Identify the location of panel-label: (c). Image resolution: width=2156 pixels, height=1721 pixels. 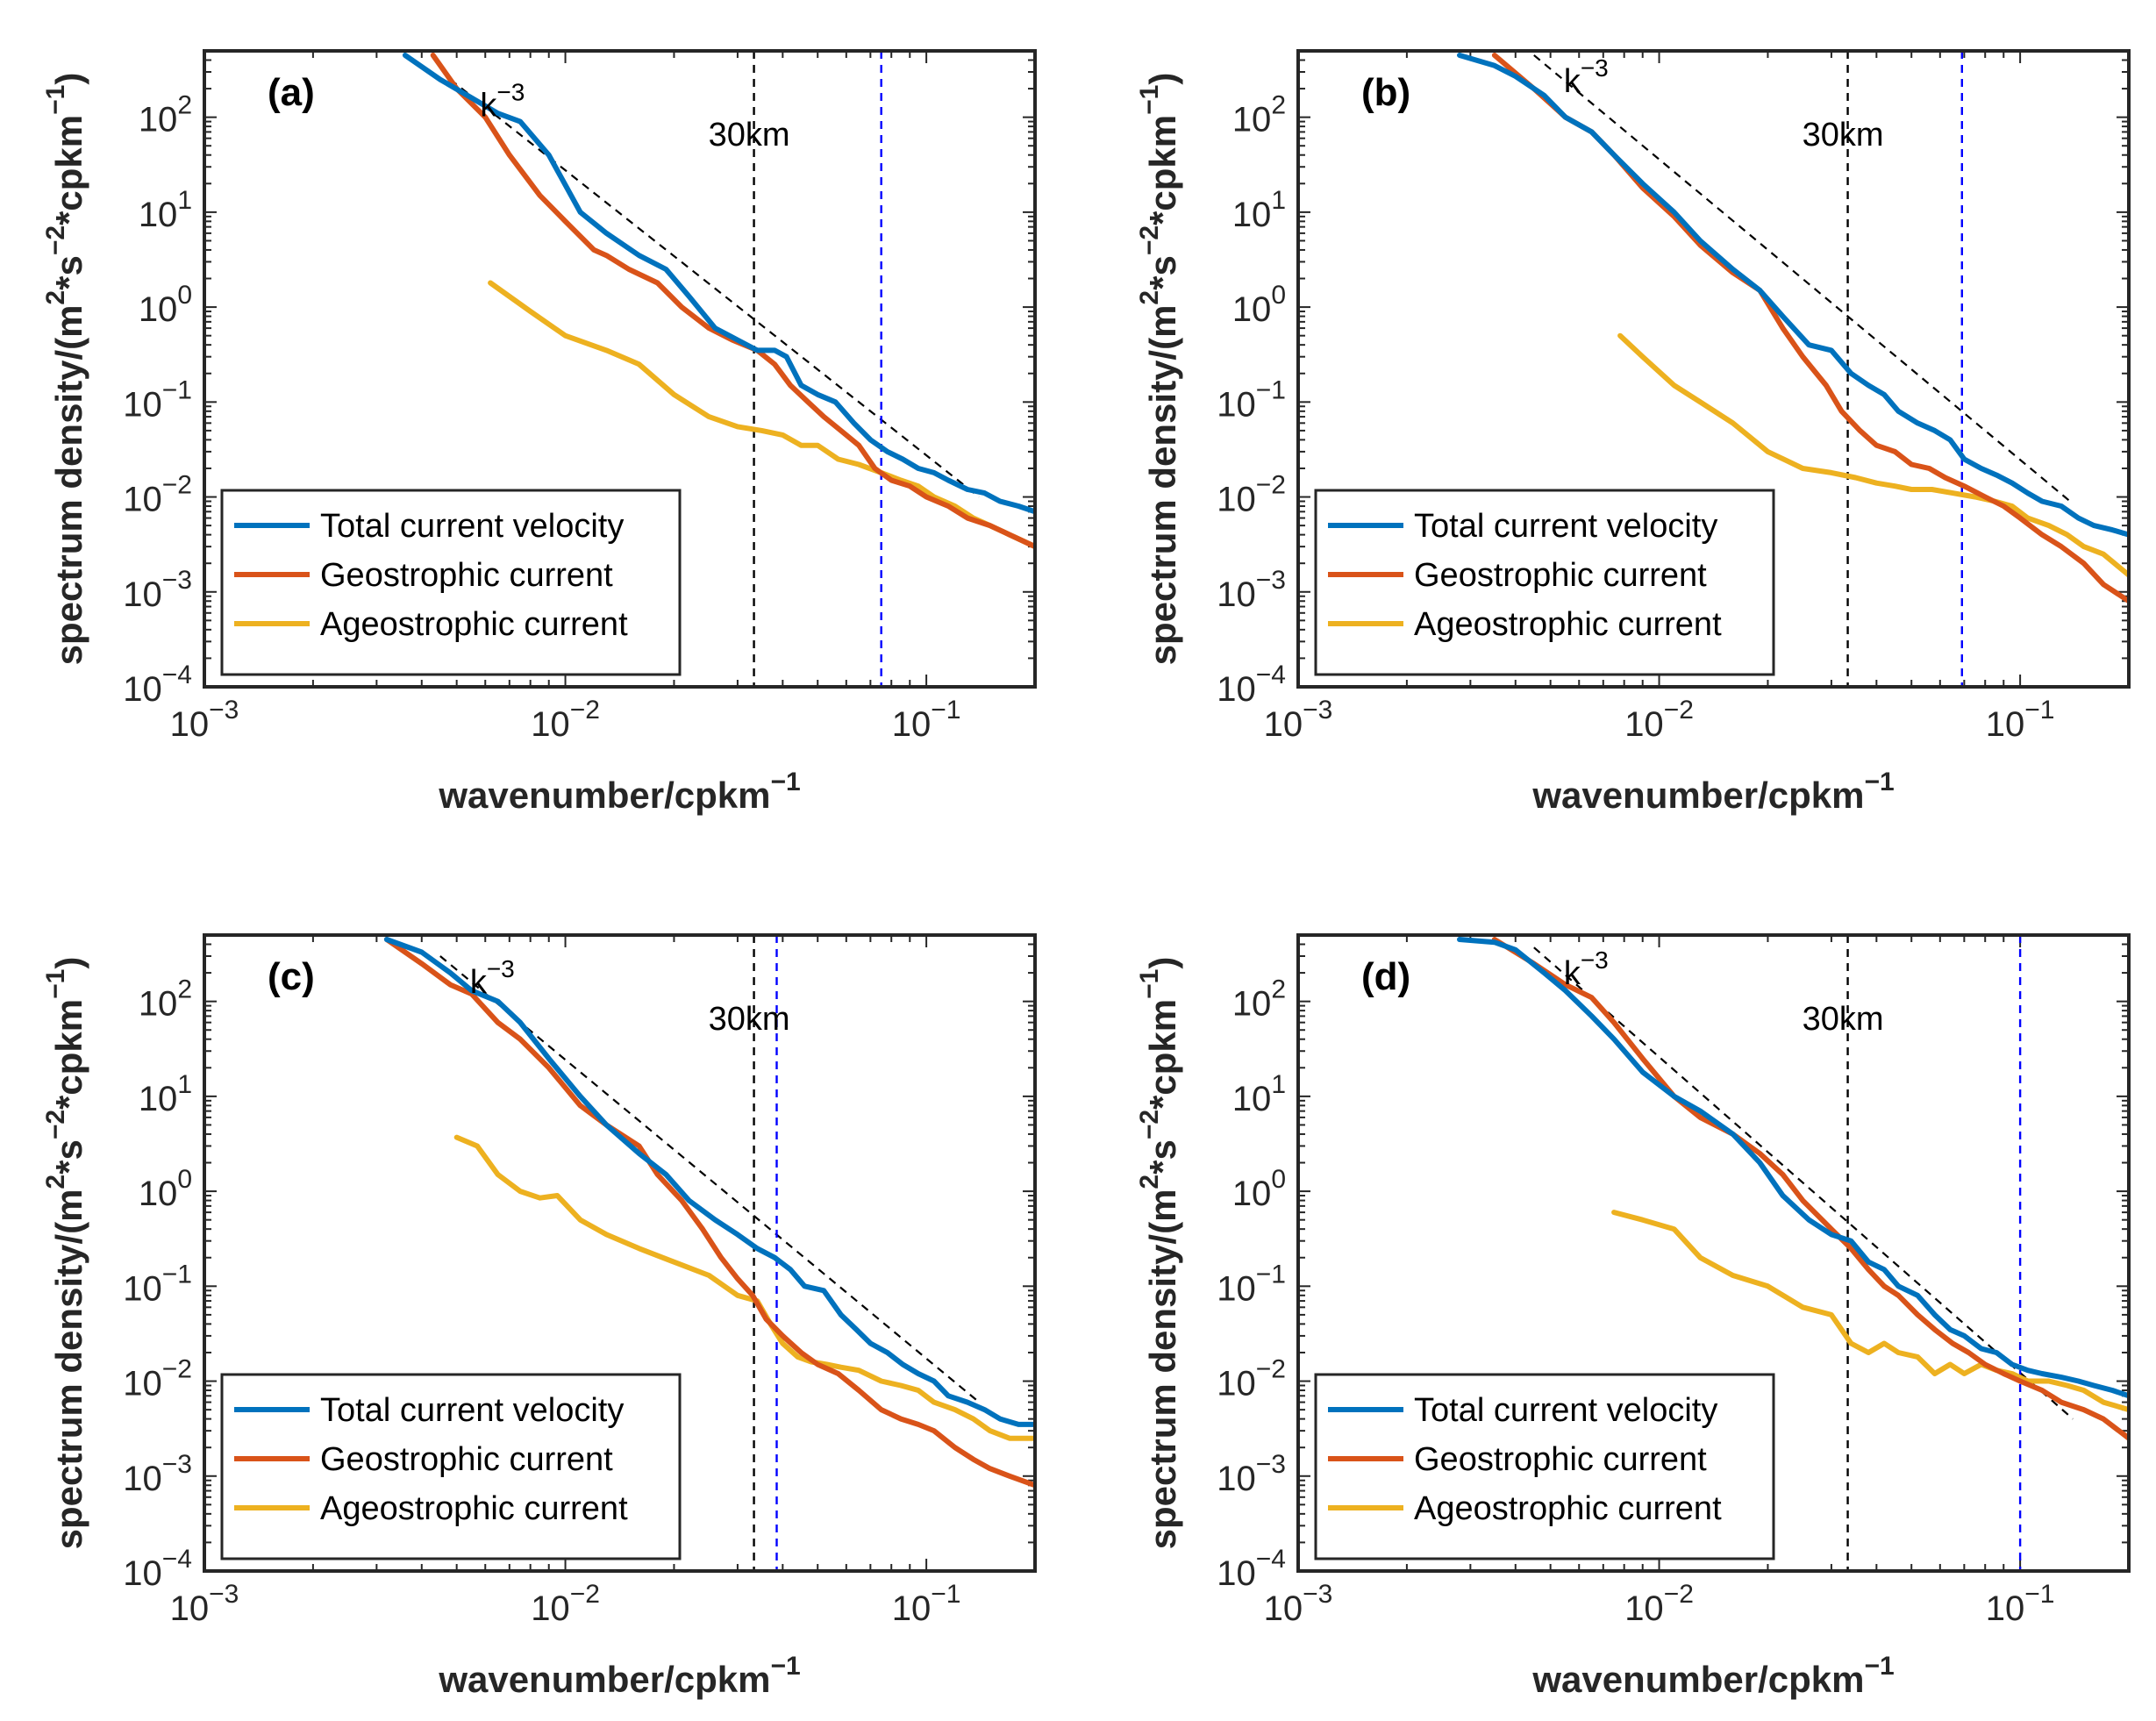
(291, 976).